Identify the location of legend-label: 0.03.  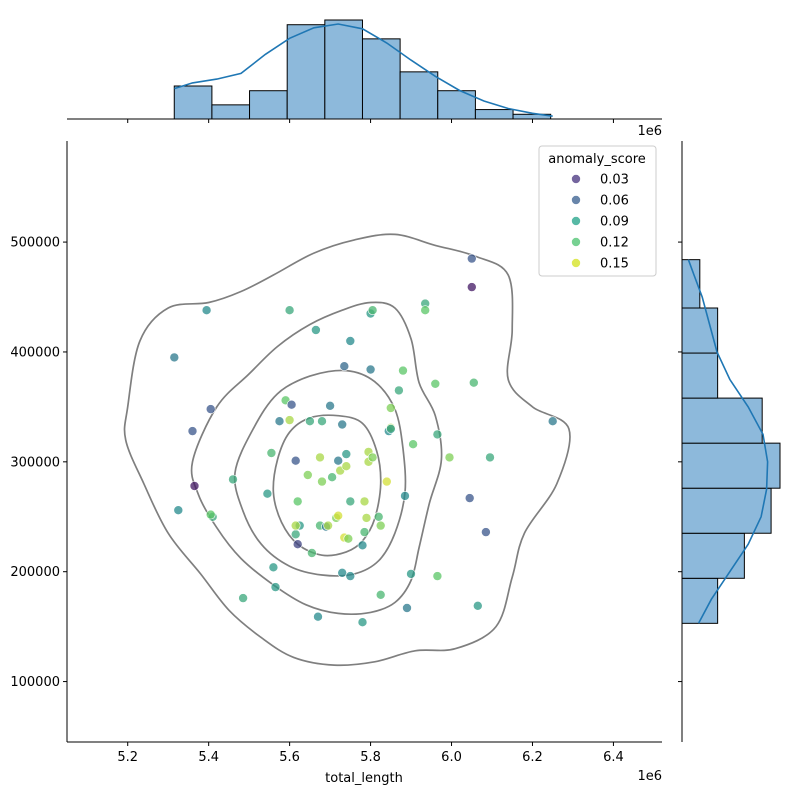
(614, 180).